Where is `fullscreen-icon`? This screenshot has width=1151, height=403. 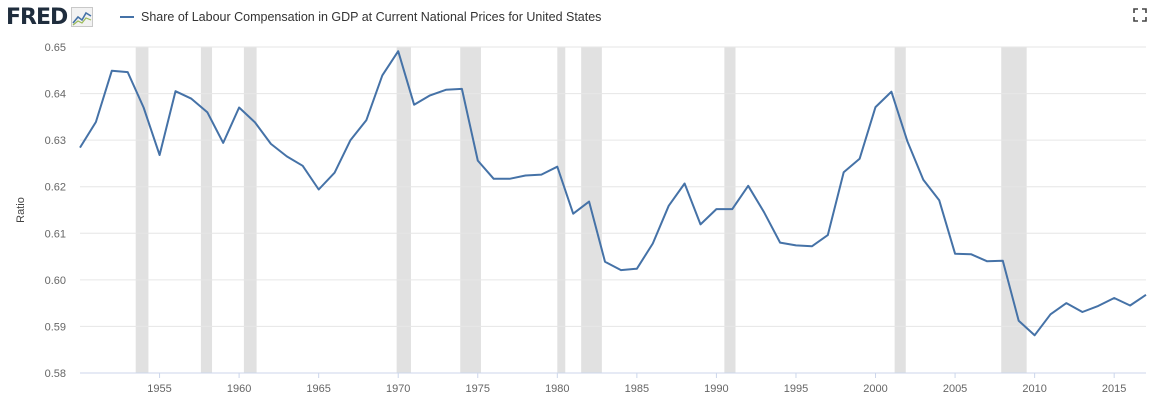 fullscreen-icon is located at coordinates (1140, 15).